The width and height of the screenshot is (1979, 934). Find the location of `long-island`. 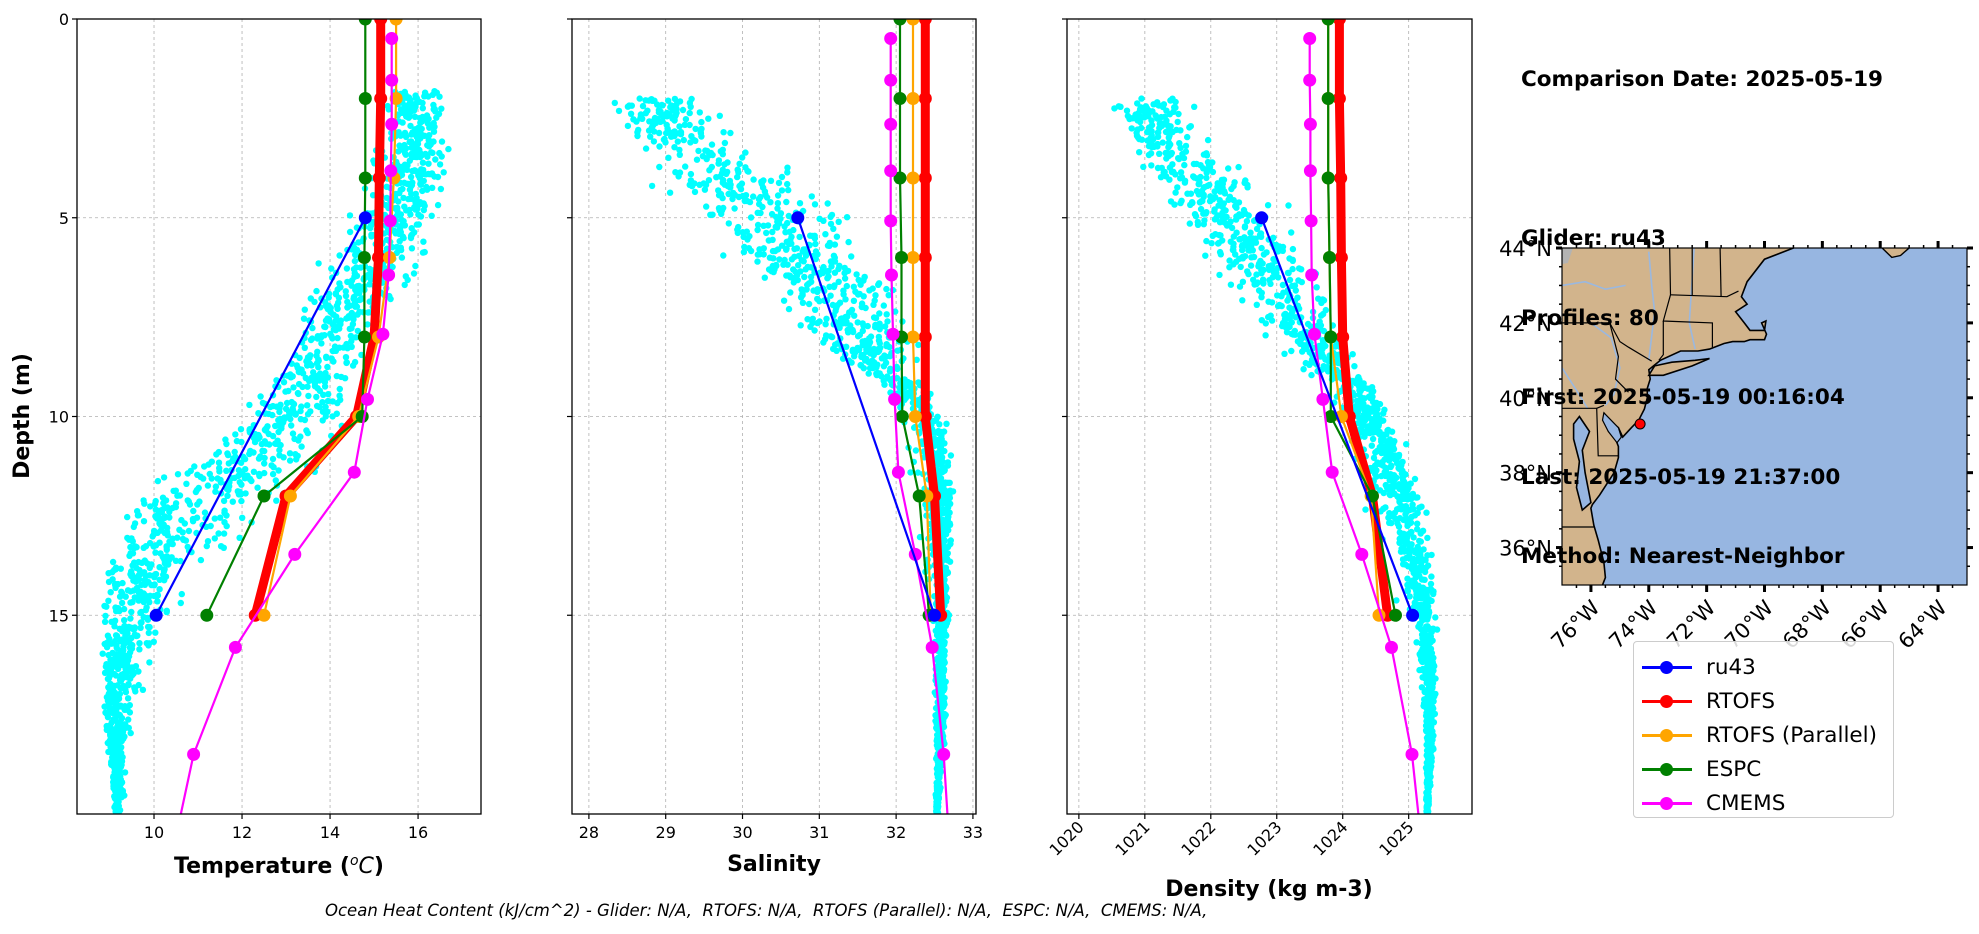

long-island is located at coordinates (1678, 367).